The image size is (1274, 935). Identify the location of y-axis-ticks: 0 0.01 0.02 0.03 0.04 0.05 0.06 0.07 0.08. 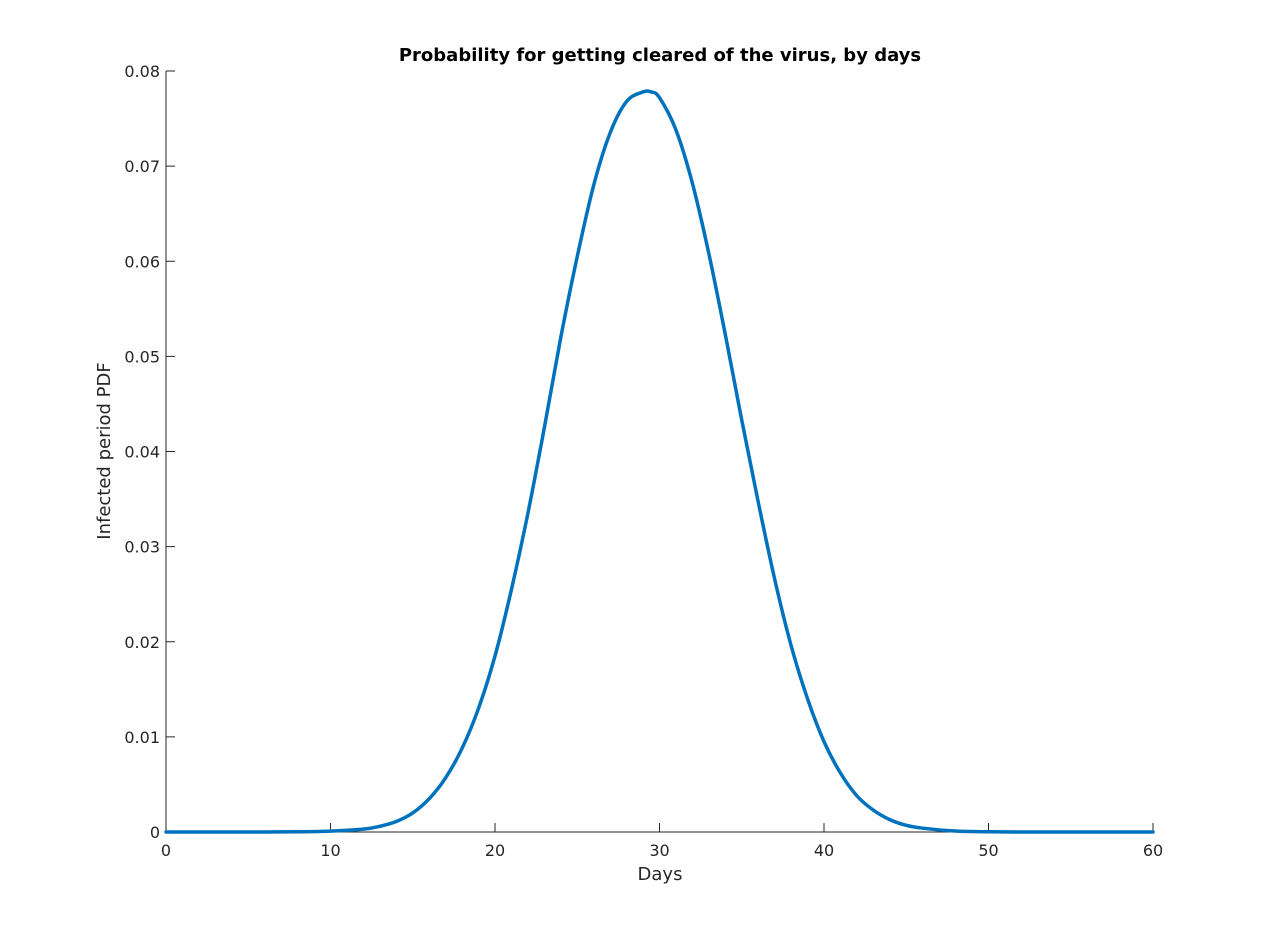
(149, 452).